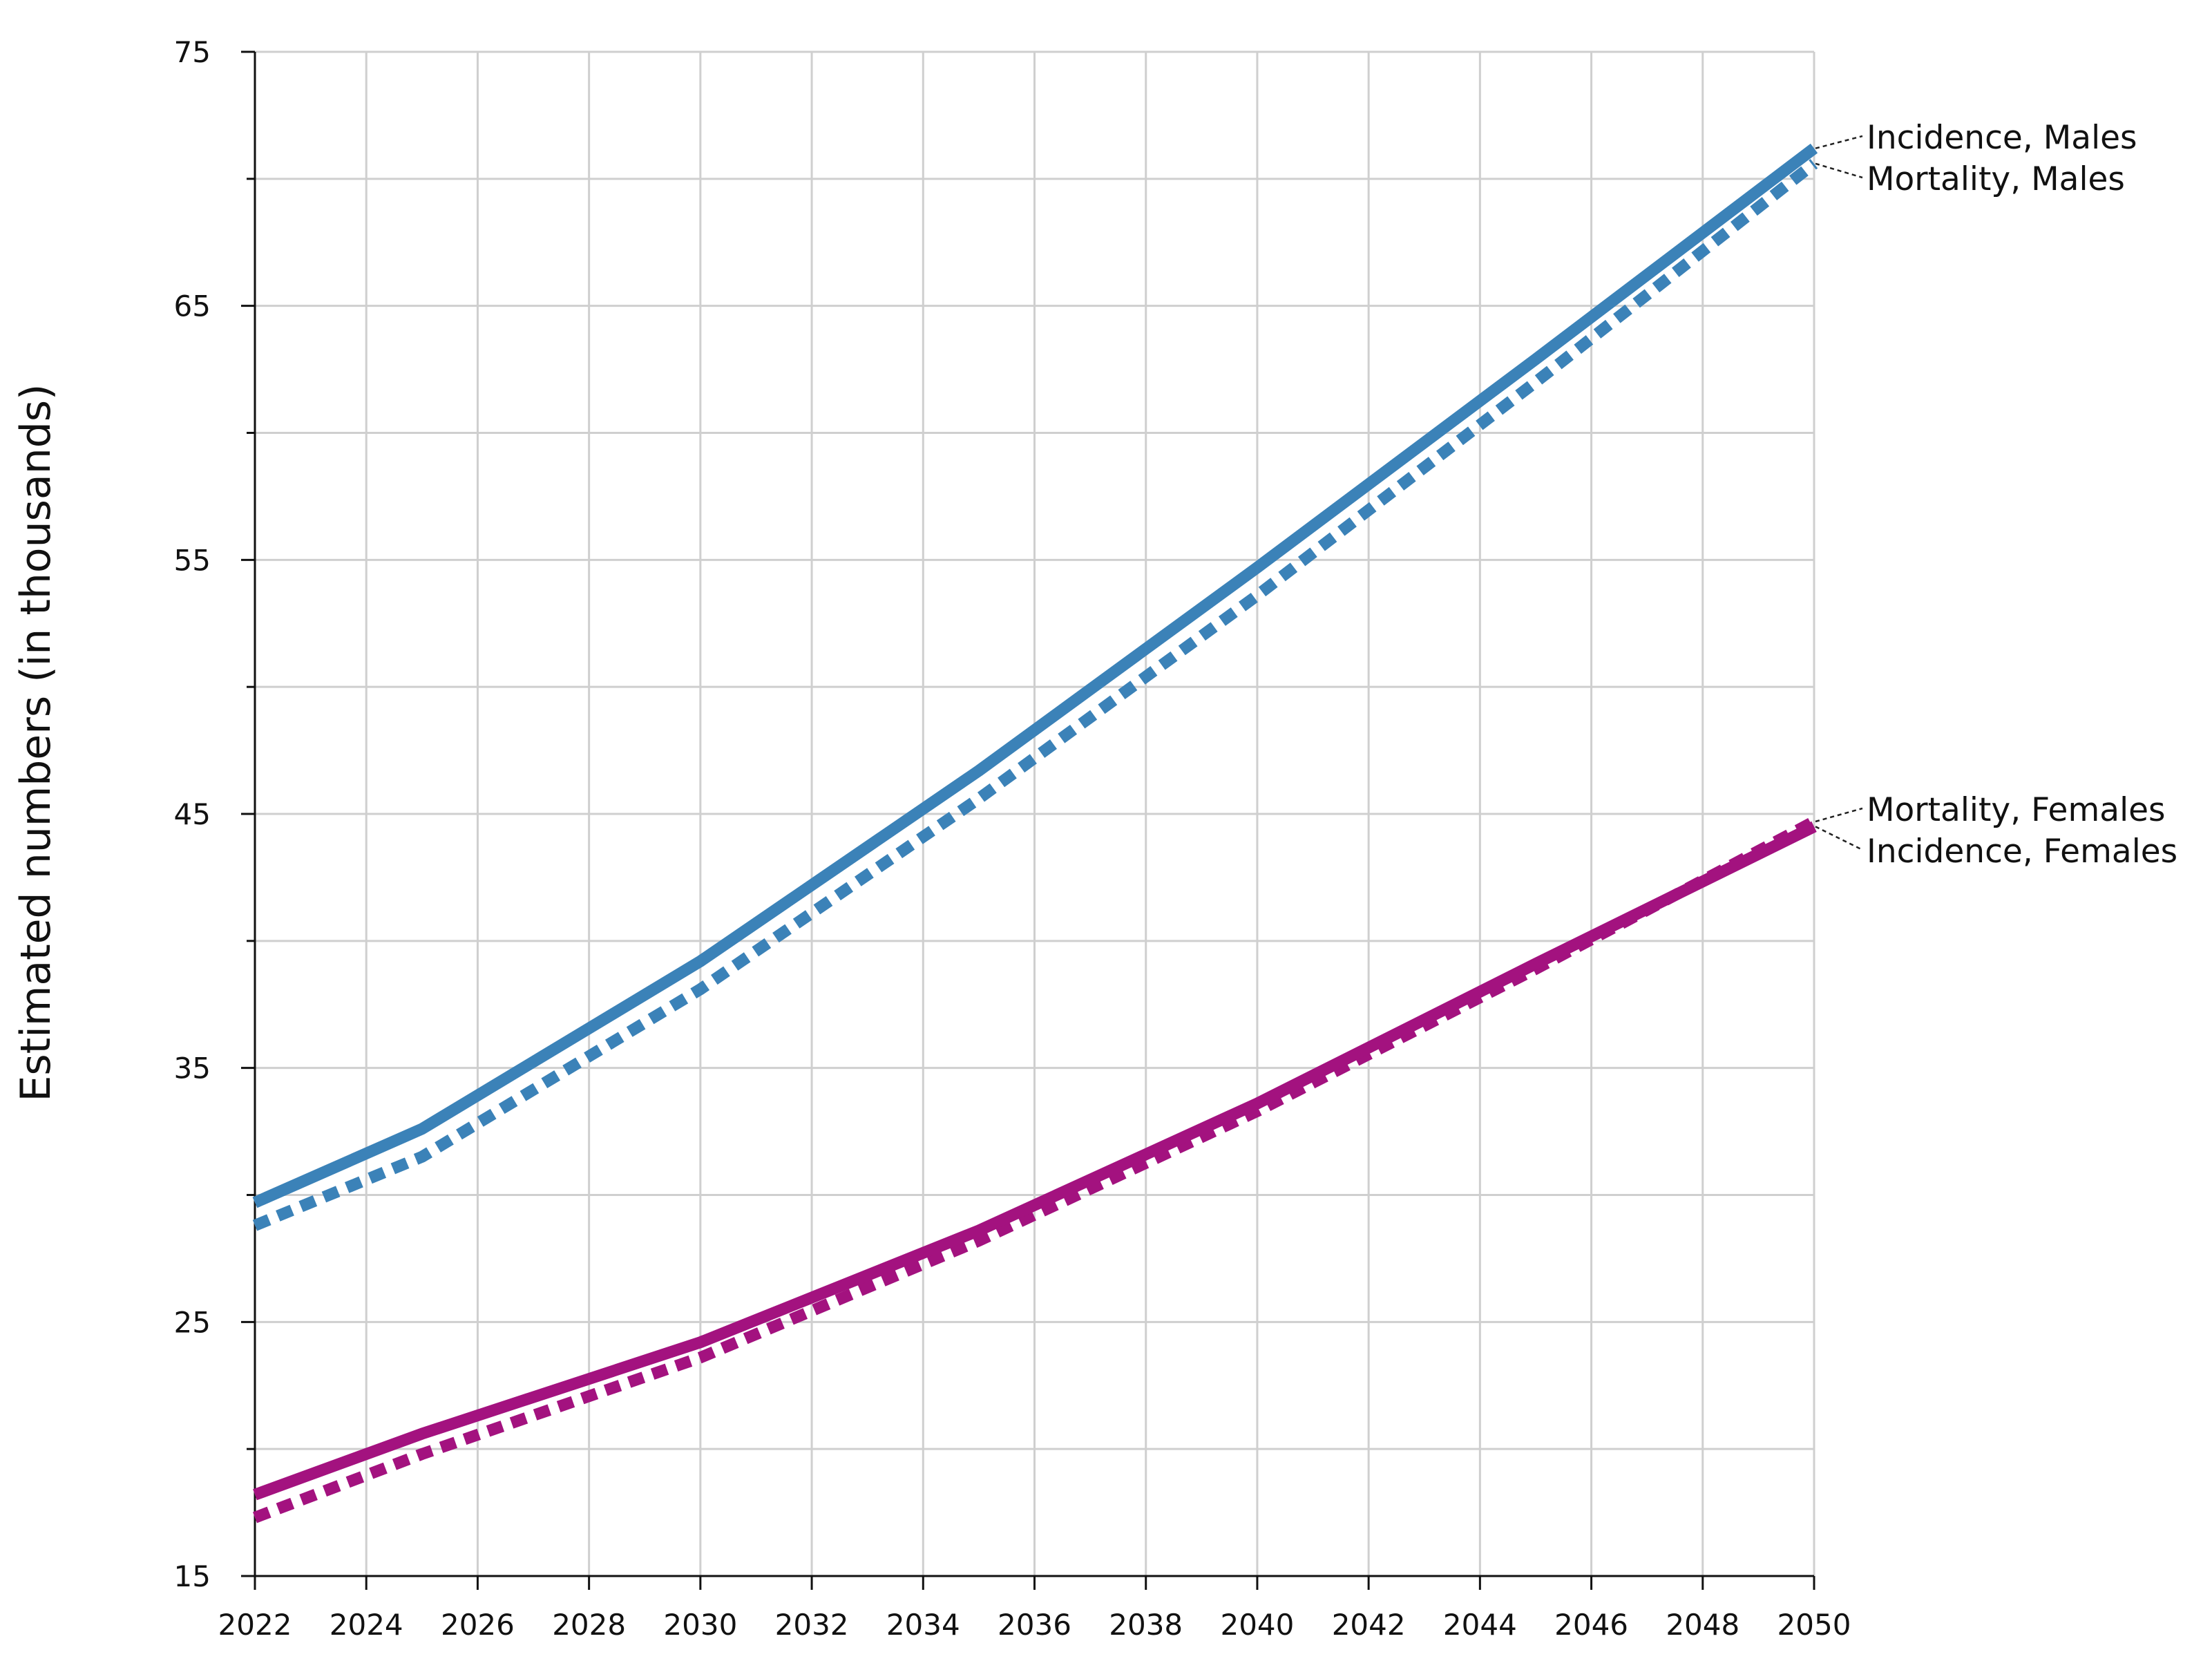  Describe the element at coordinates (2022, 852) in the screenshot. I see `series-label-3: Incidence, Females` at that location.